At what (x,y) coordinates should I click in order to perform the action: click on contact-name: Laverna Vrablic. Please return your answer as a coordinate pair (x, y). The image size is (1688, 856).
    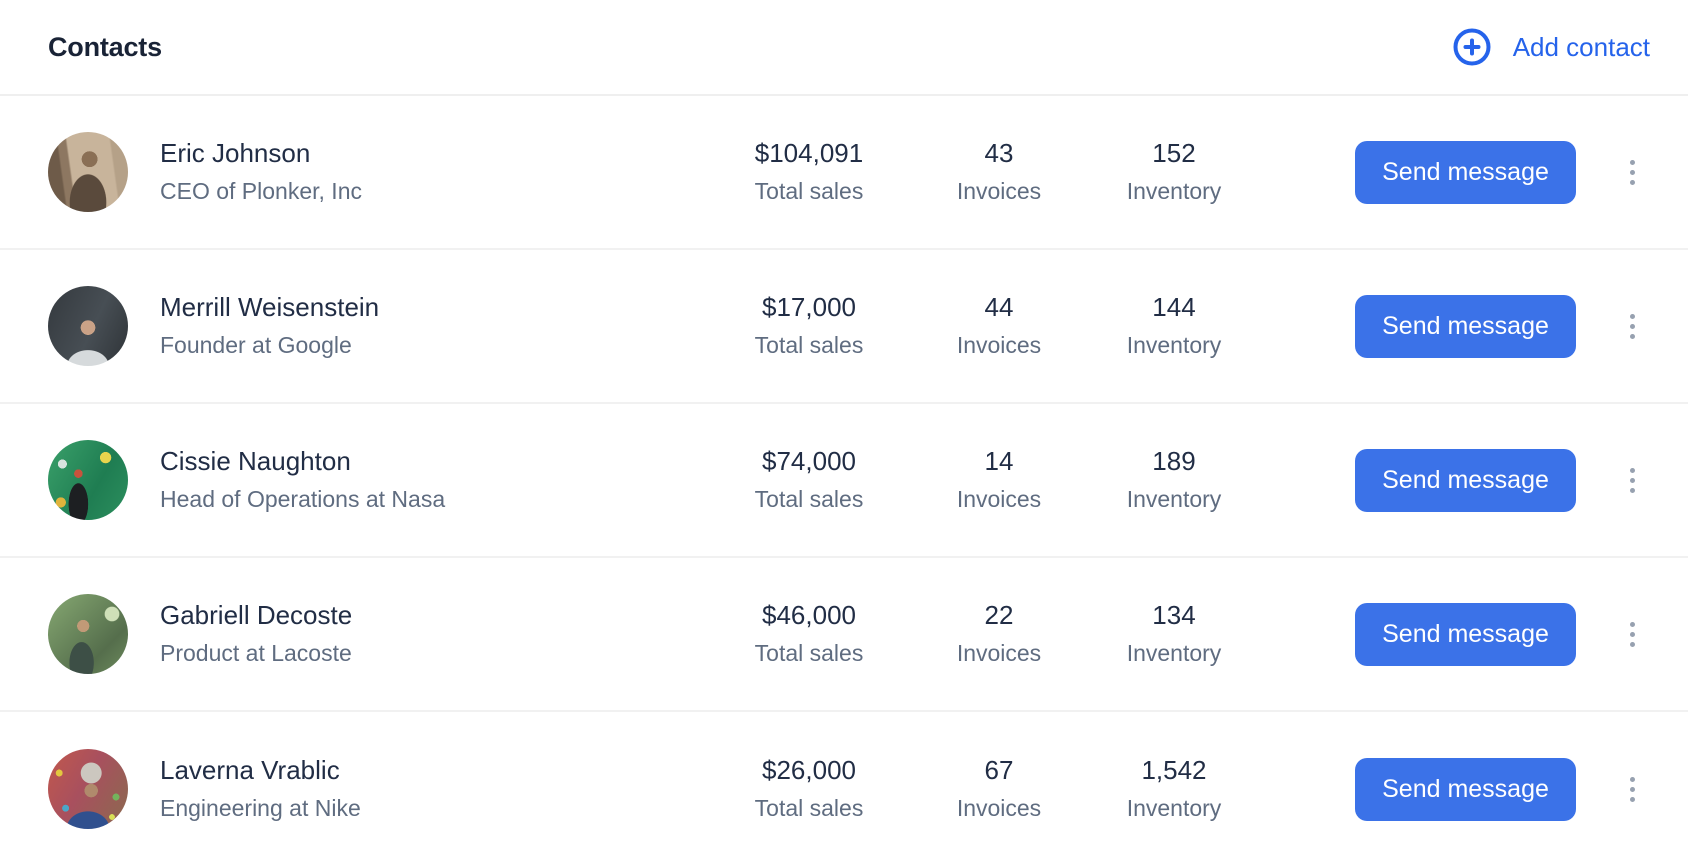
    Looking at the image, I should click on (250, 770).